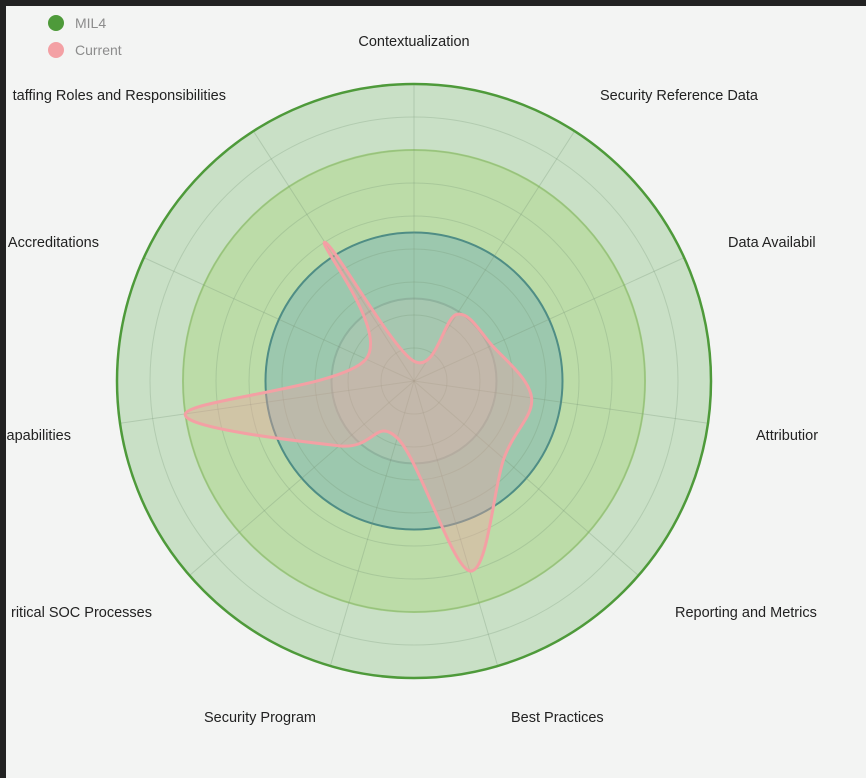  I want to click on axis-label-2: Security Reference Data, so click(679, 96).